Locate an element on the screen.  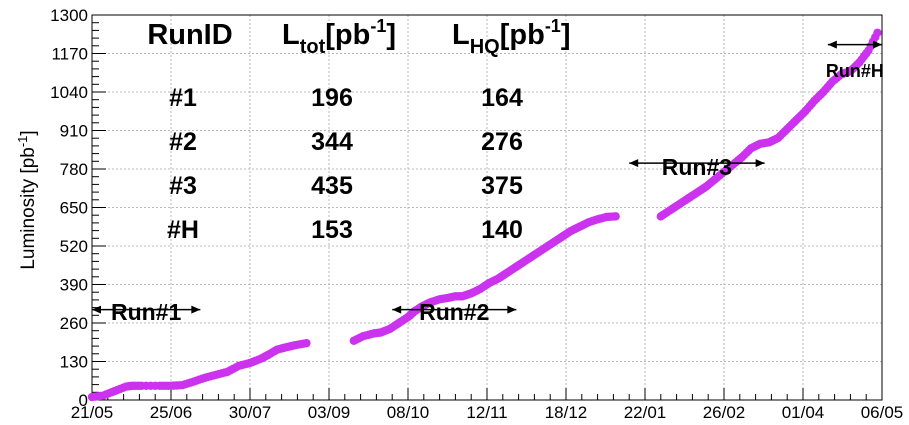
y-tick-label: 520 is located at coordinates (74, 246).